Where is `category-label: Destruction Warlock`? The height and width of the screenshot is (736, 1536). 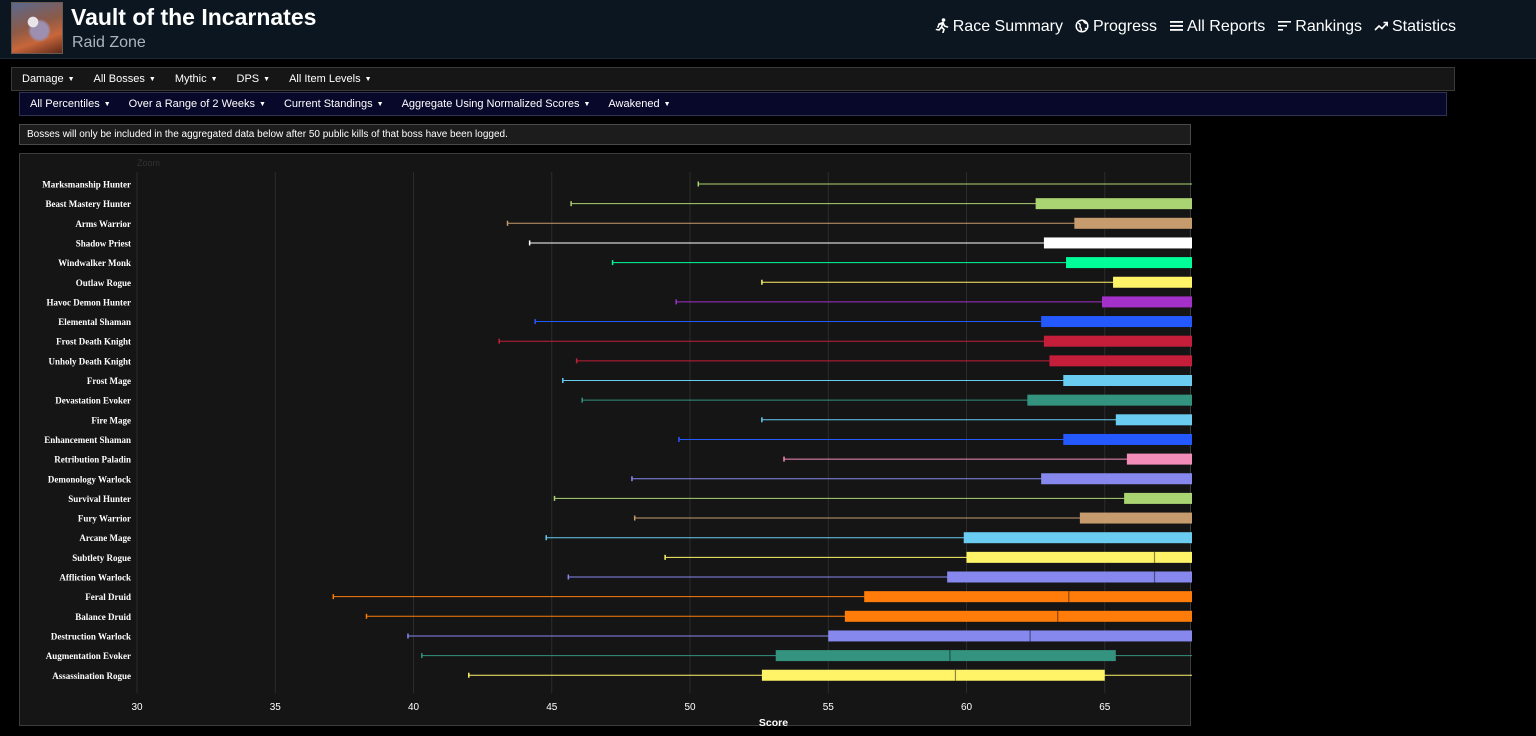
category-label: Destruction Warlock is located at coordinates (91, 636).